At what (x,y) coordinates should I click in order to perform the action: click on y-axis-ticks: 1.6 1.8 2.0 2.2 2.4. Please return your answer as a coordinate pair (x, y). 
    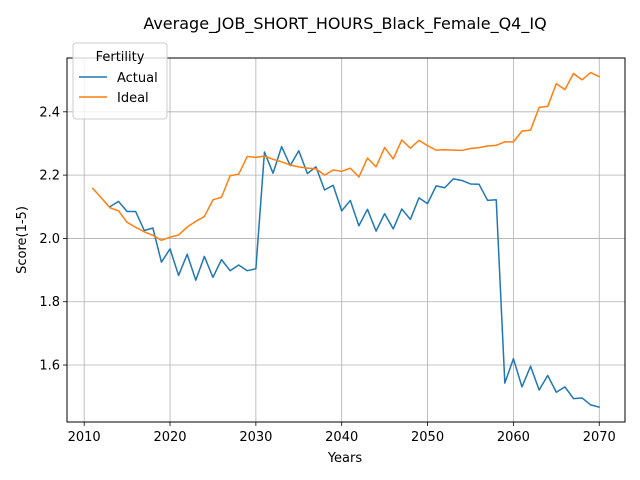
    Looking at the image, I should click on (53, 239).